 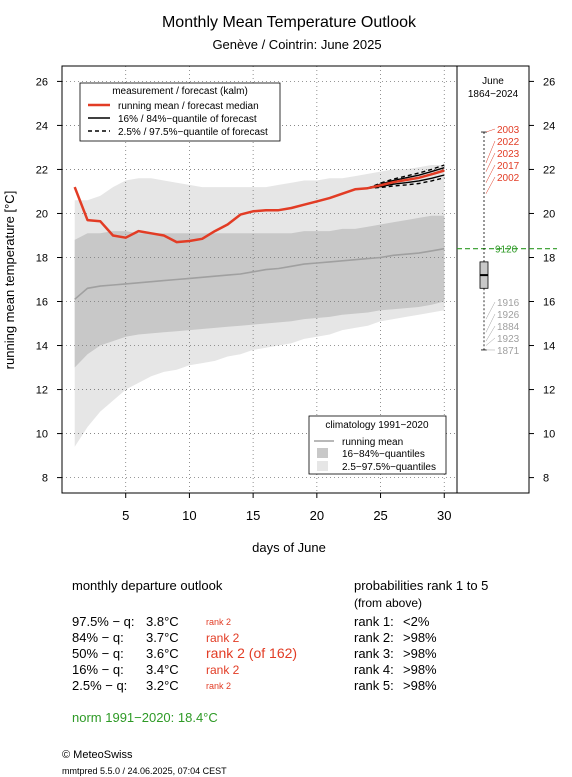 I want to click on warm-year-leader-2003, so click(x=490, y=130).